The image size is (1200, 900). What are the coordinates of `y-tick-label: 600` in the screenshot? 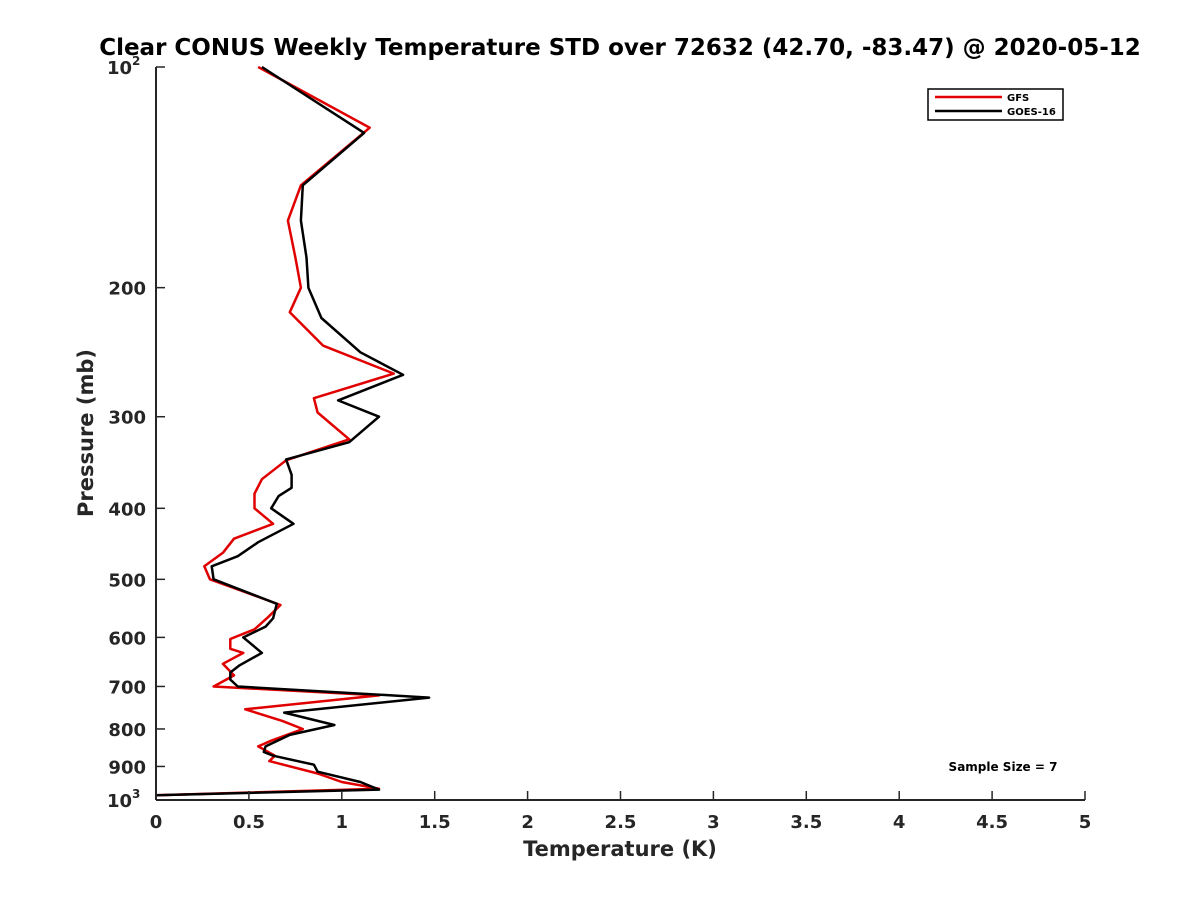 It's located at (127, 638).